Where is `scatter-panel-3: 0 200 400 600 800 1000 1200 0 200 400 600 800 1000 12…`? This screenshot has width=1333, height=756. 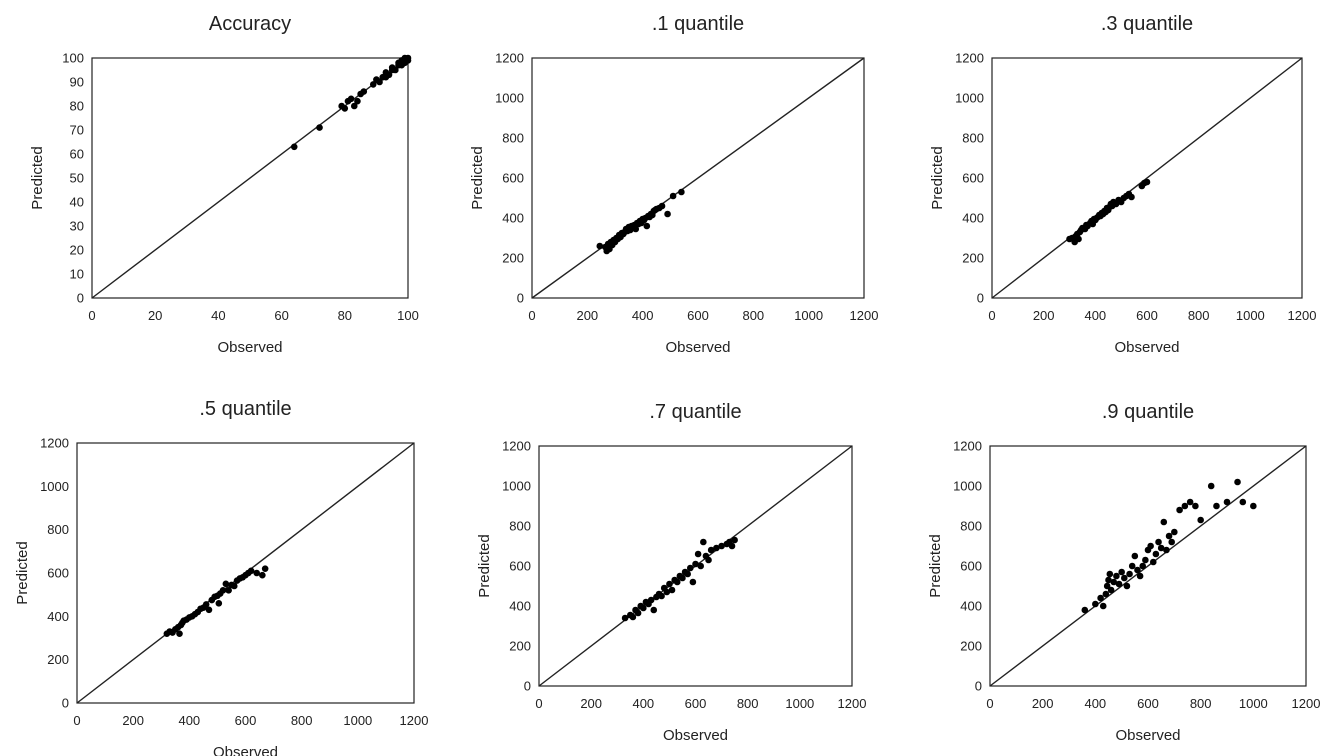 scatter-panel-3: 0 200 400 600 800 1000 1200 0 200 400 600 800 1000 12… is located at coordinates (1122, 184).